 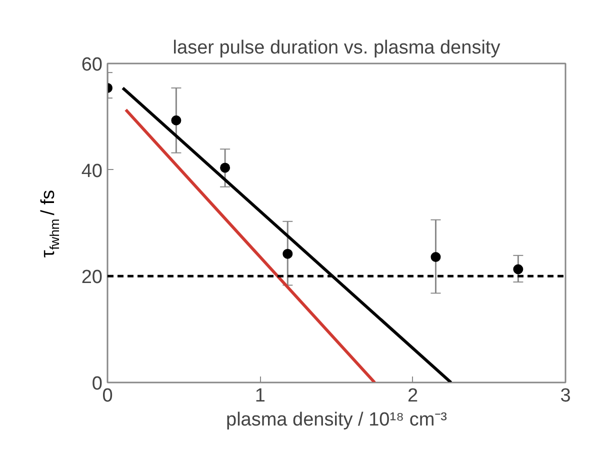 I want to click on x-tick-label: 3, so click(x=565, y=396).